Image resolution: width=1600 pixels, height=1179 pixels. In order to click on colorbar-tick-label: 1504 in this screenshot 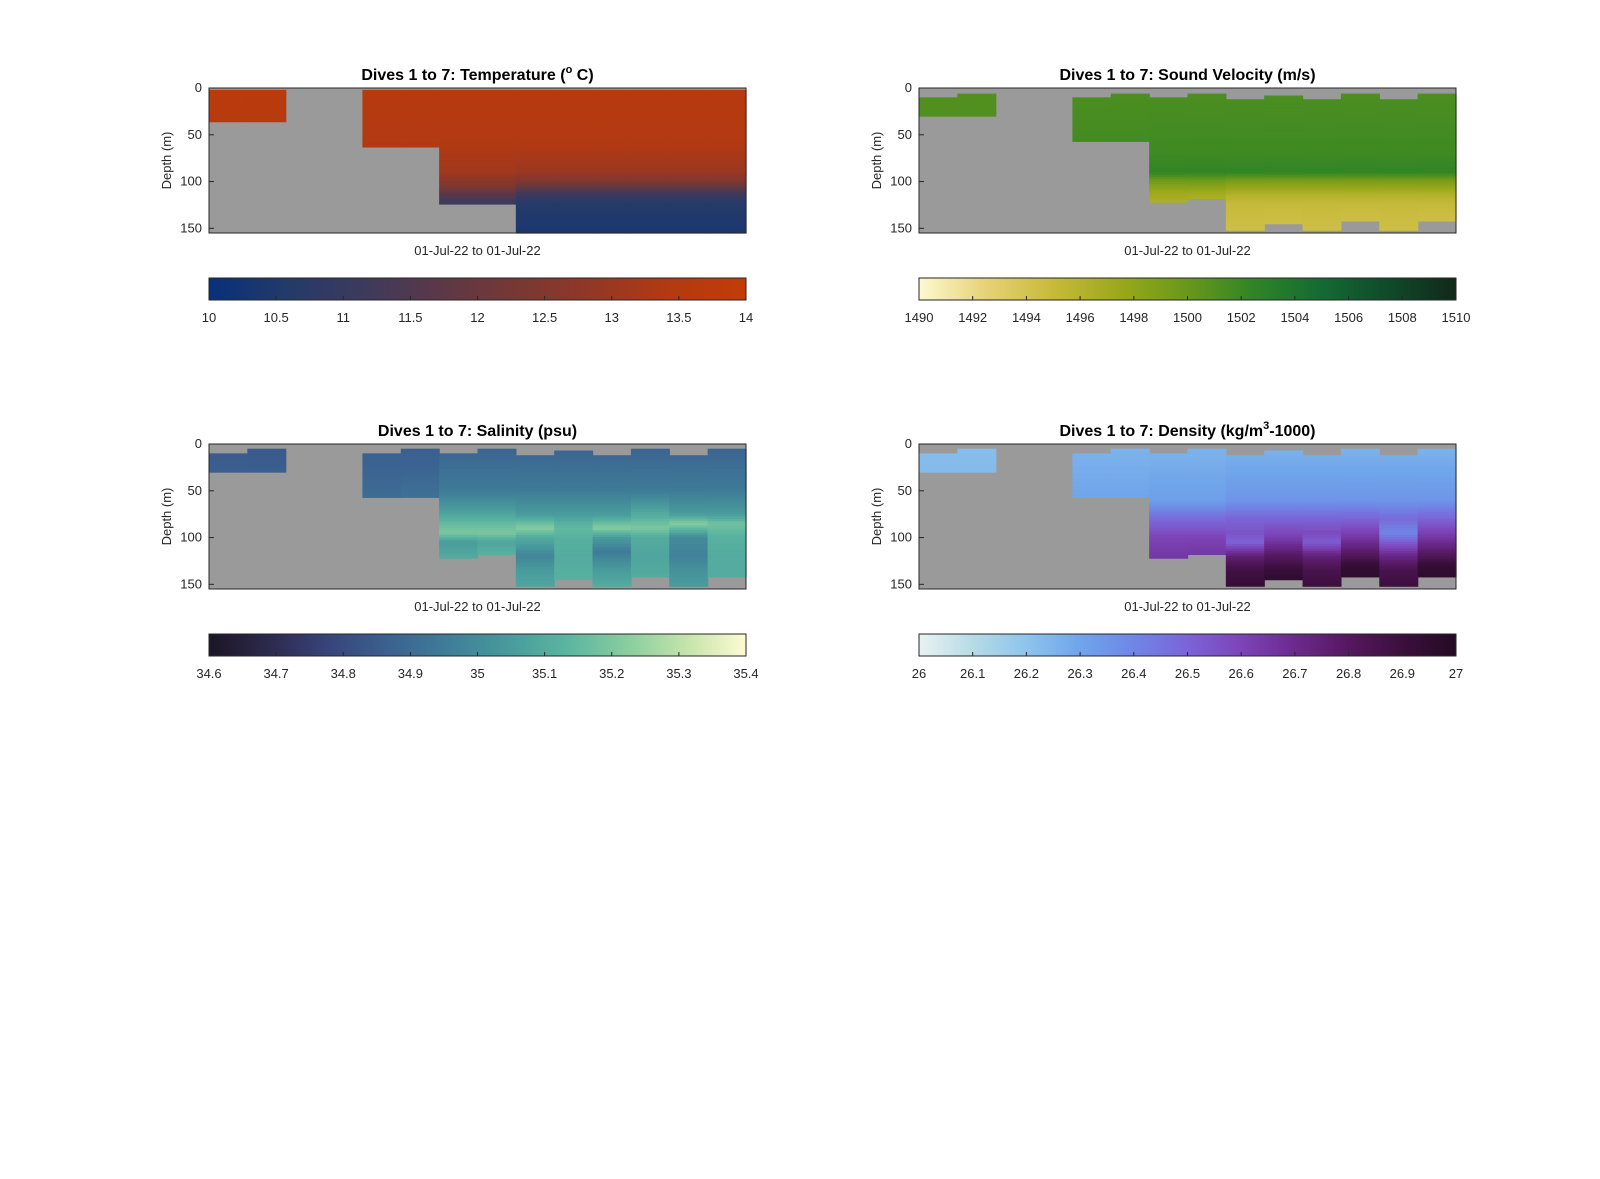, I will do `click(1294, 317)`.